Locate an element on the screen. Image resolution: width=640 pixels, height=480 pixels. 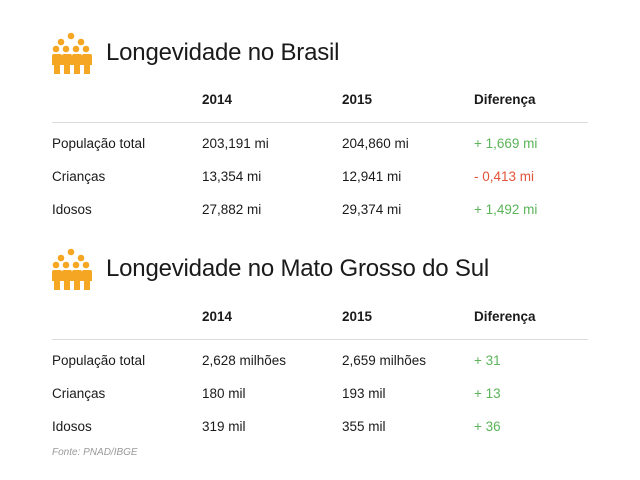
value-2015: 193 mil is located at coordinates (364, 393).